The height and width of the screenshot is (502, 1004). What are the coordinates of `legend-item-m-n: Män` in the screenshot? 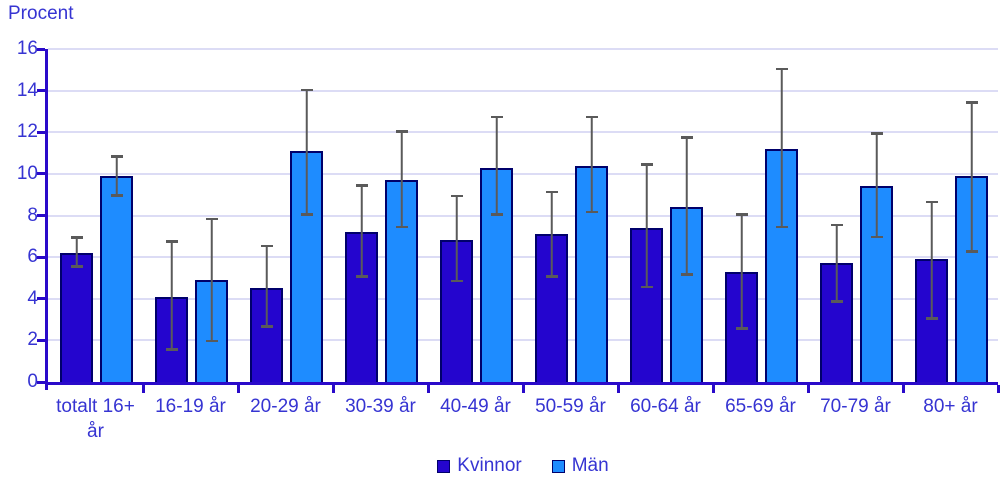 It's located at (580, 466).